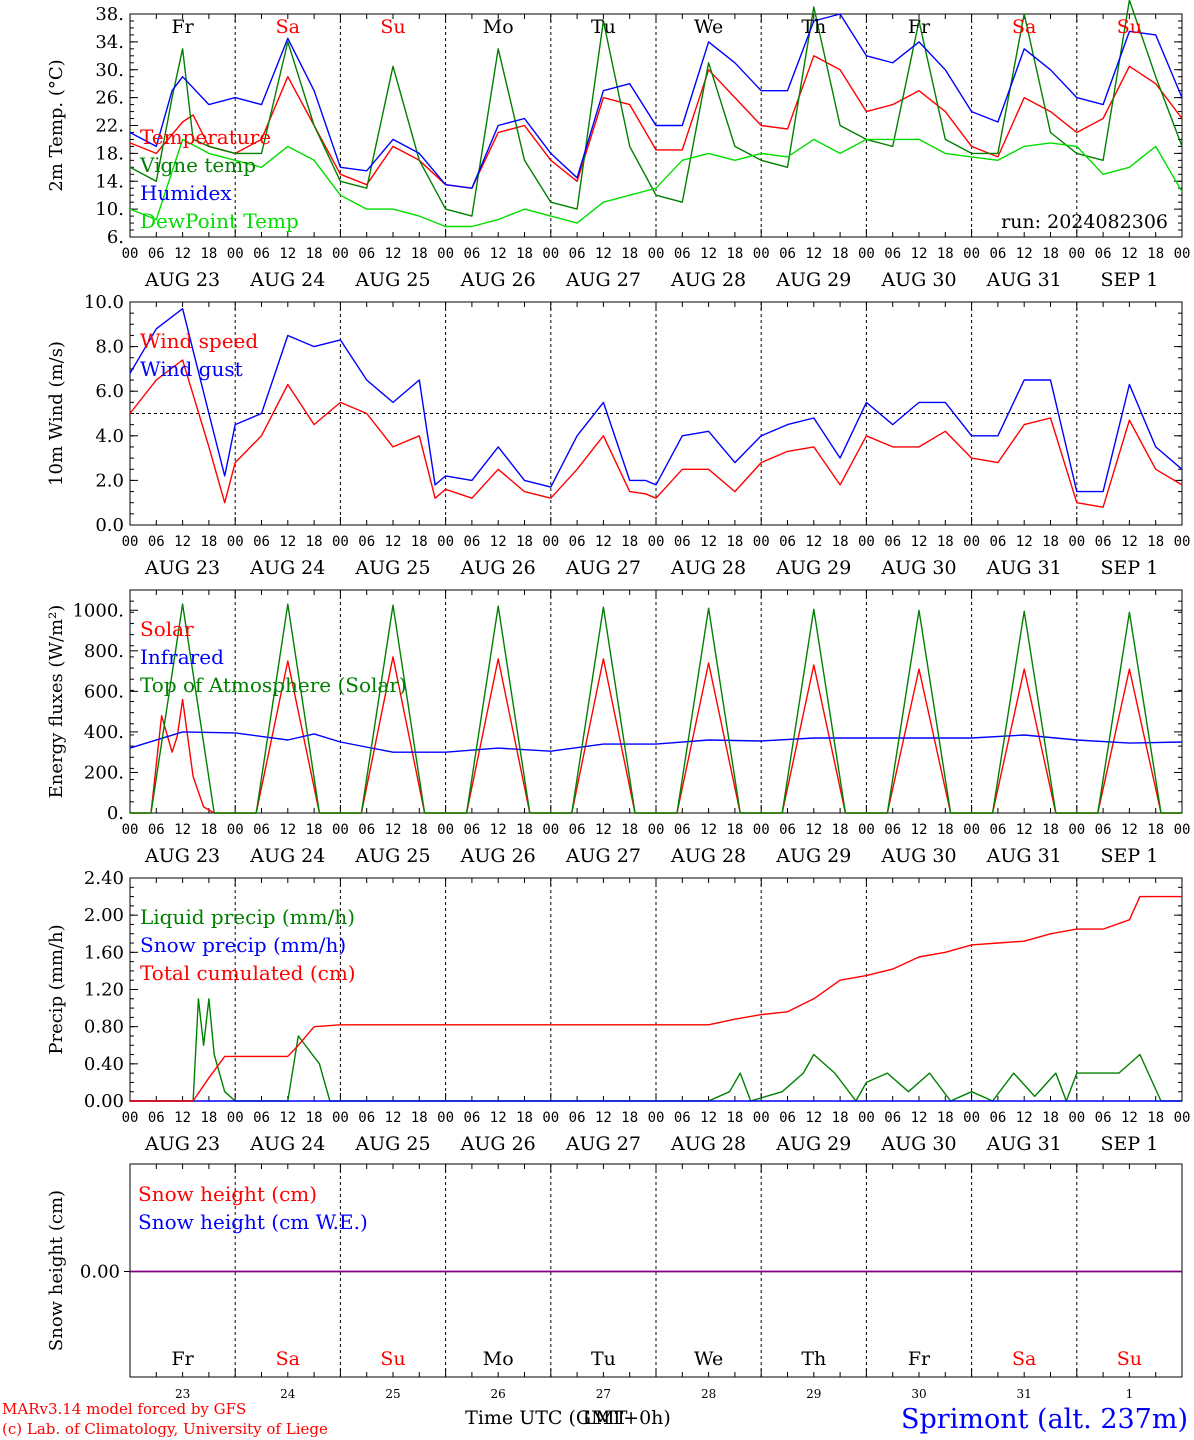 The height and width of the screenshot is (1440, 1194). What do you see at coordinates (104, 302) in the screenshot?
I see `y-tick-label: 10.0` at bounding box center [104, 302].